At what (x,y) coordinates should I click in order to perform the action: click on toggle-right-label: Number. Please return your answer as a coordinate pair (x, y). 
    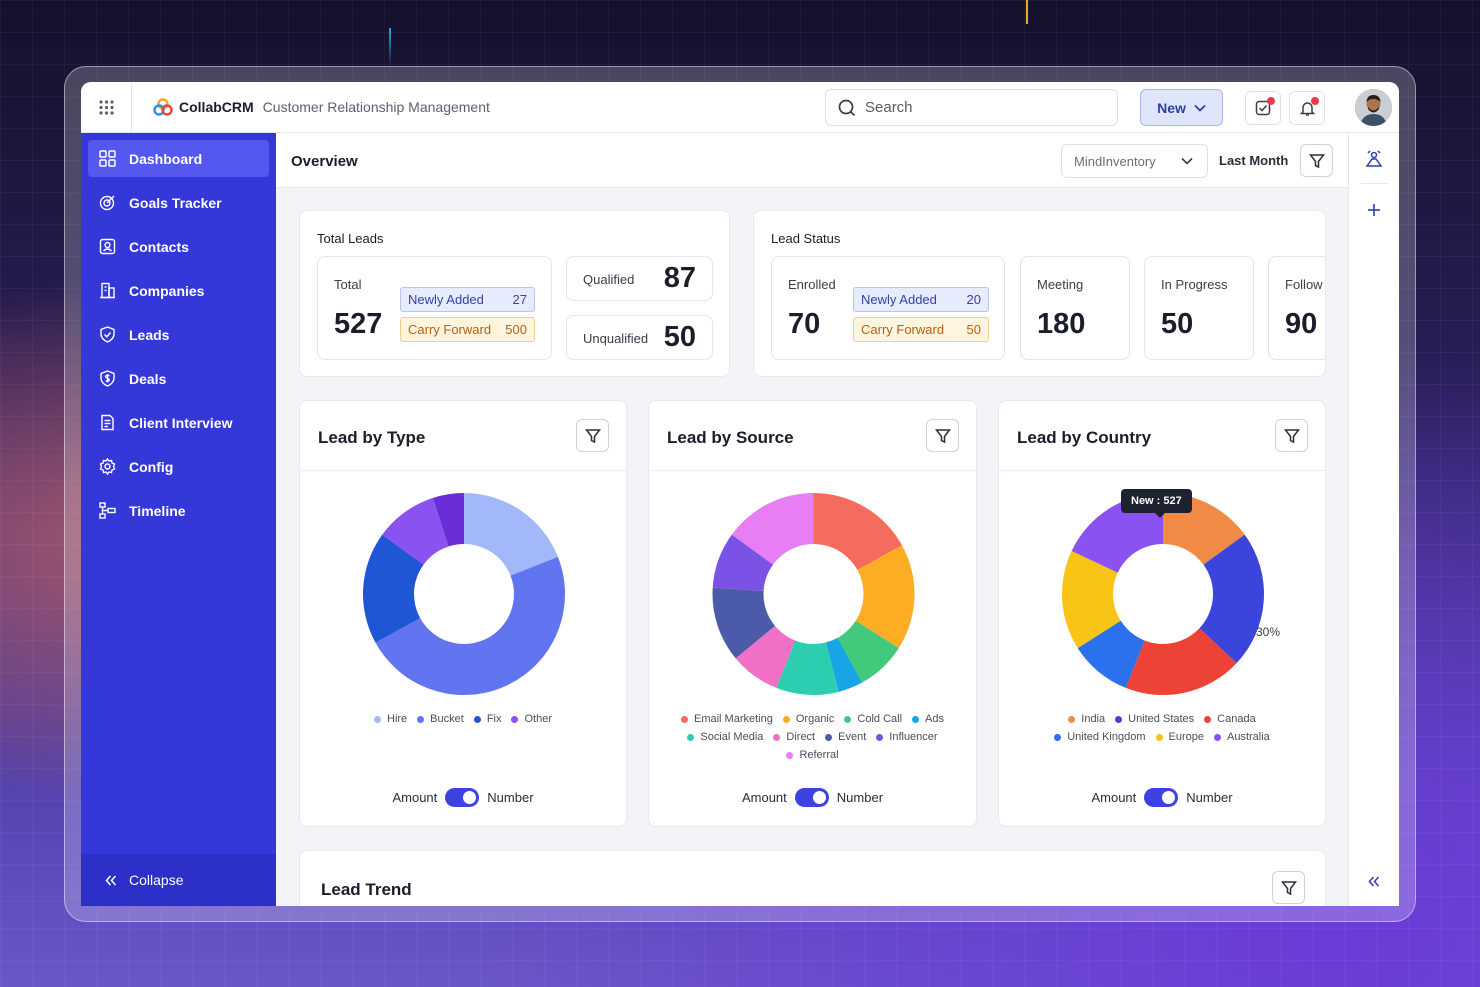
    Looking at the image, I should click on (1209, 797).